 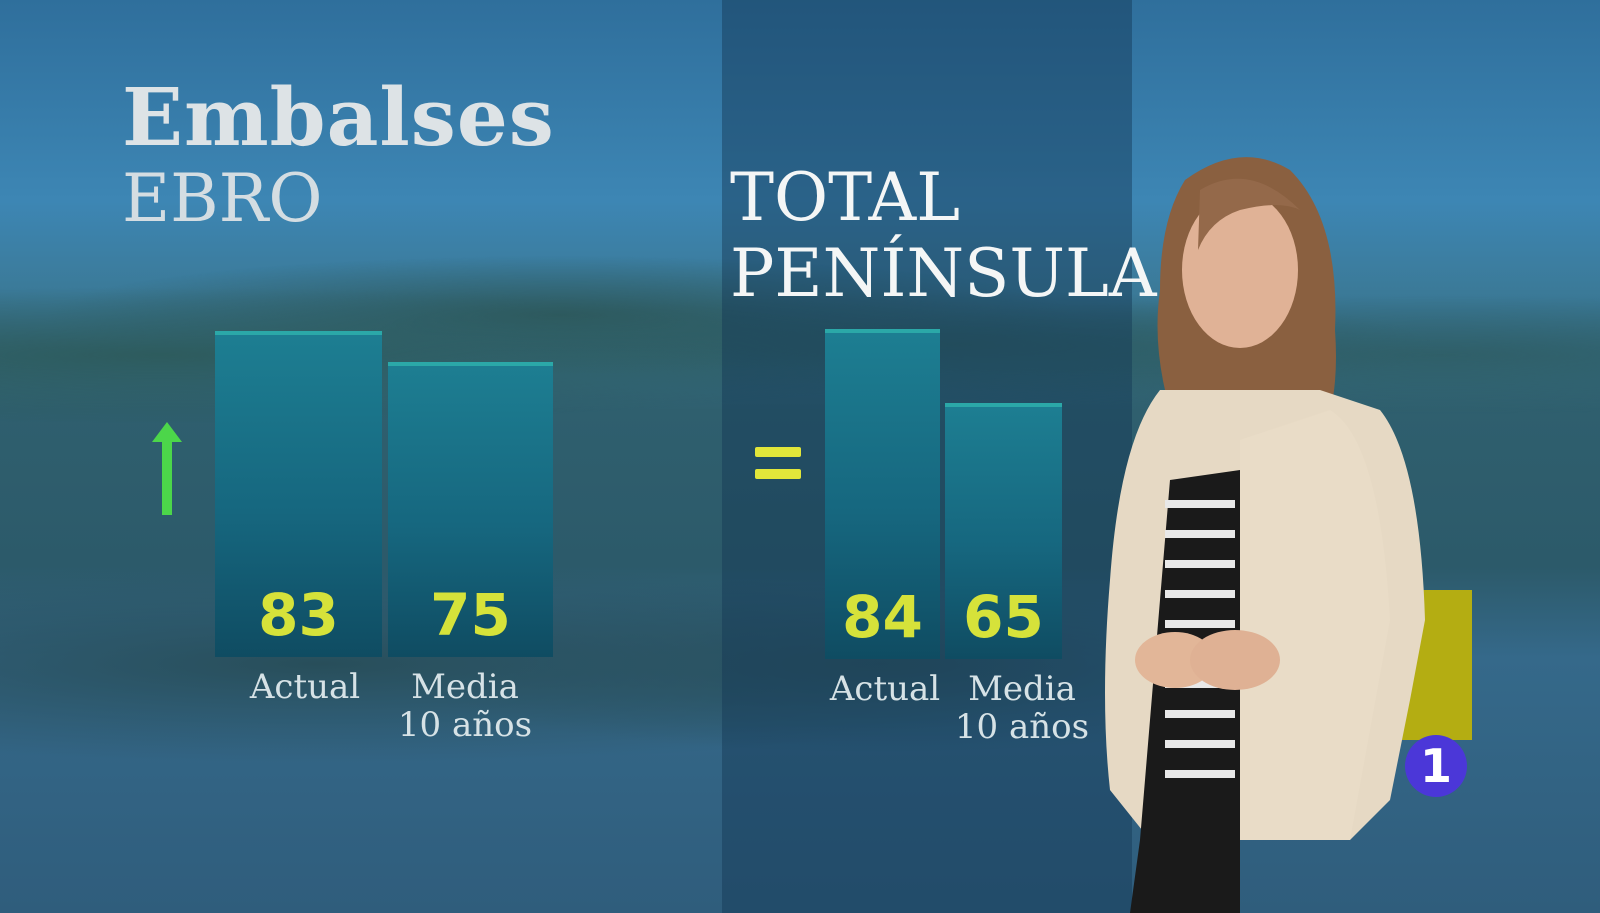 I want to click on value-label: 65, so click(x=1003, y=617).